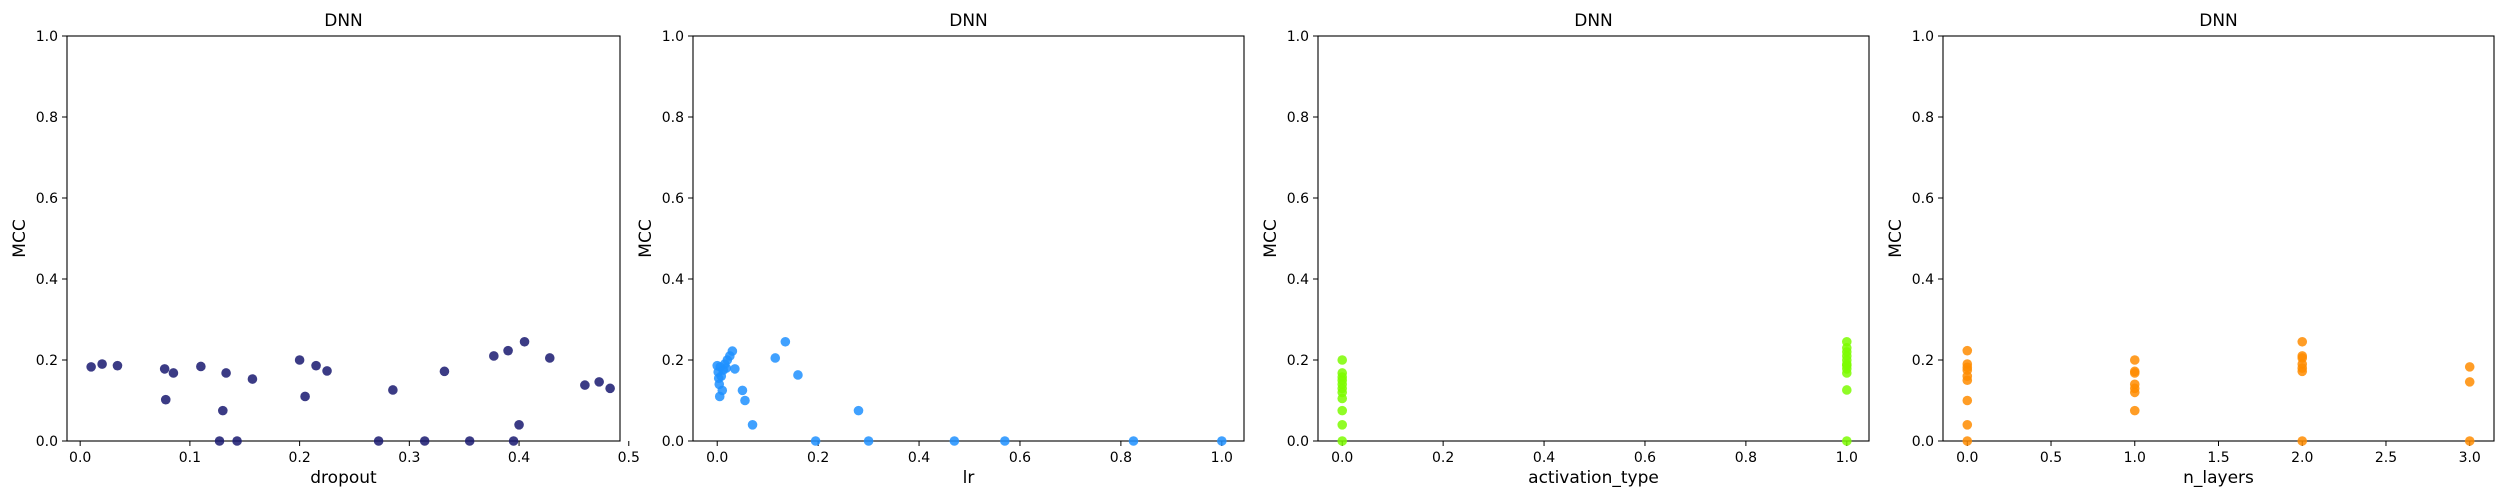 This screenshot has width=2500, height=500. What do you see at coordinates (1544, 458) in the screenshot?
I see `x-tick-label: 0.4` at bounding box center [1544, 458].